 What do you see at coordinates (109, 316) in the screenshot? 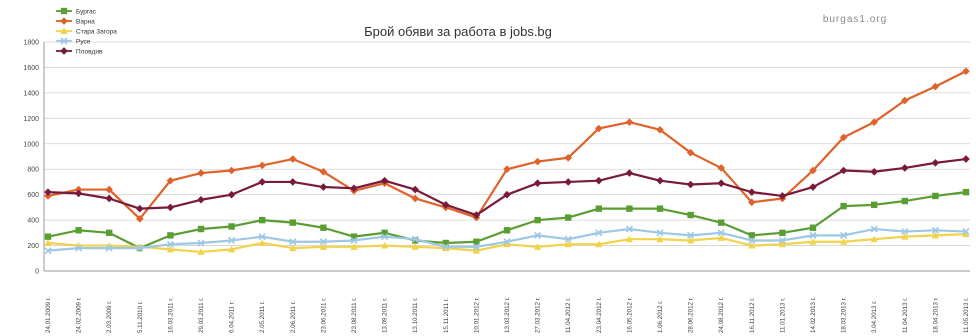
I see `x-tick-label: 2.03.2009 г.` at bounding box center [109, 316].